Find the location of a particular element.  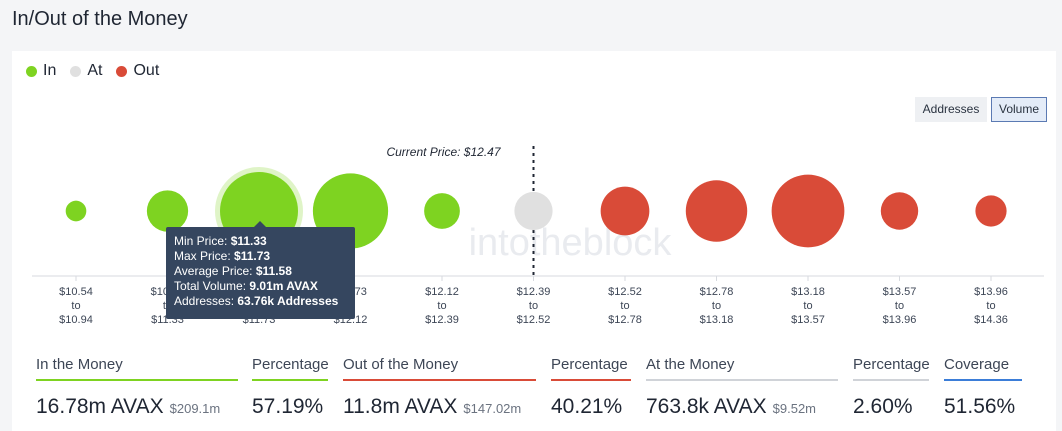

tooltip-arrow is located at coordinates (260, 224).